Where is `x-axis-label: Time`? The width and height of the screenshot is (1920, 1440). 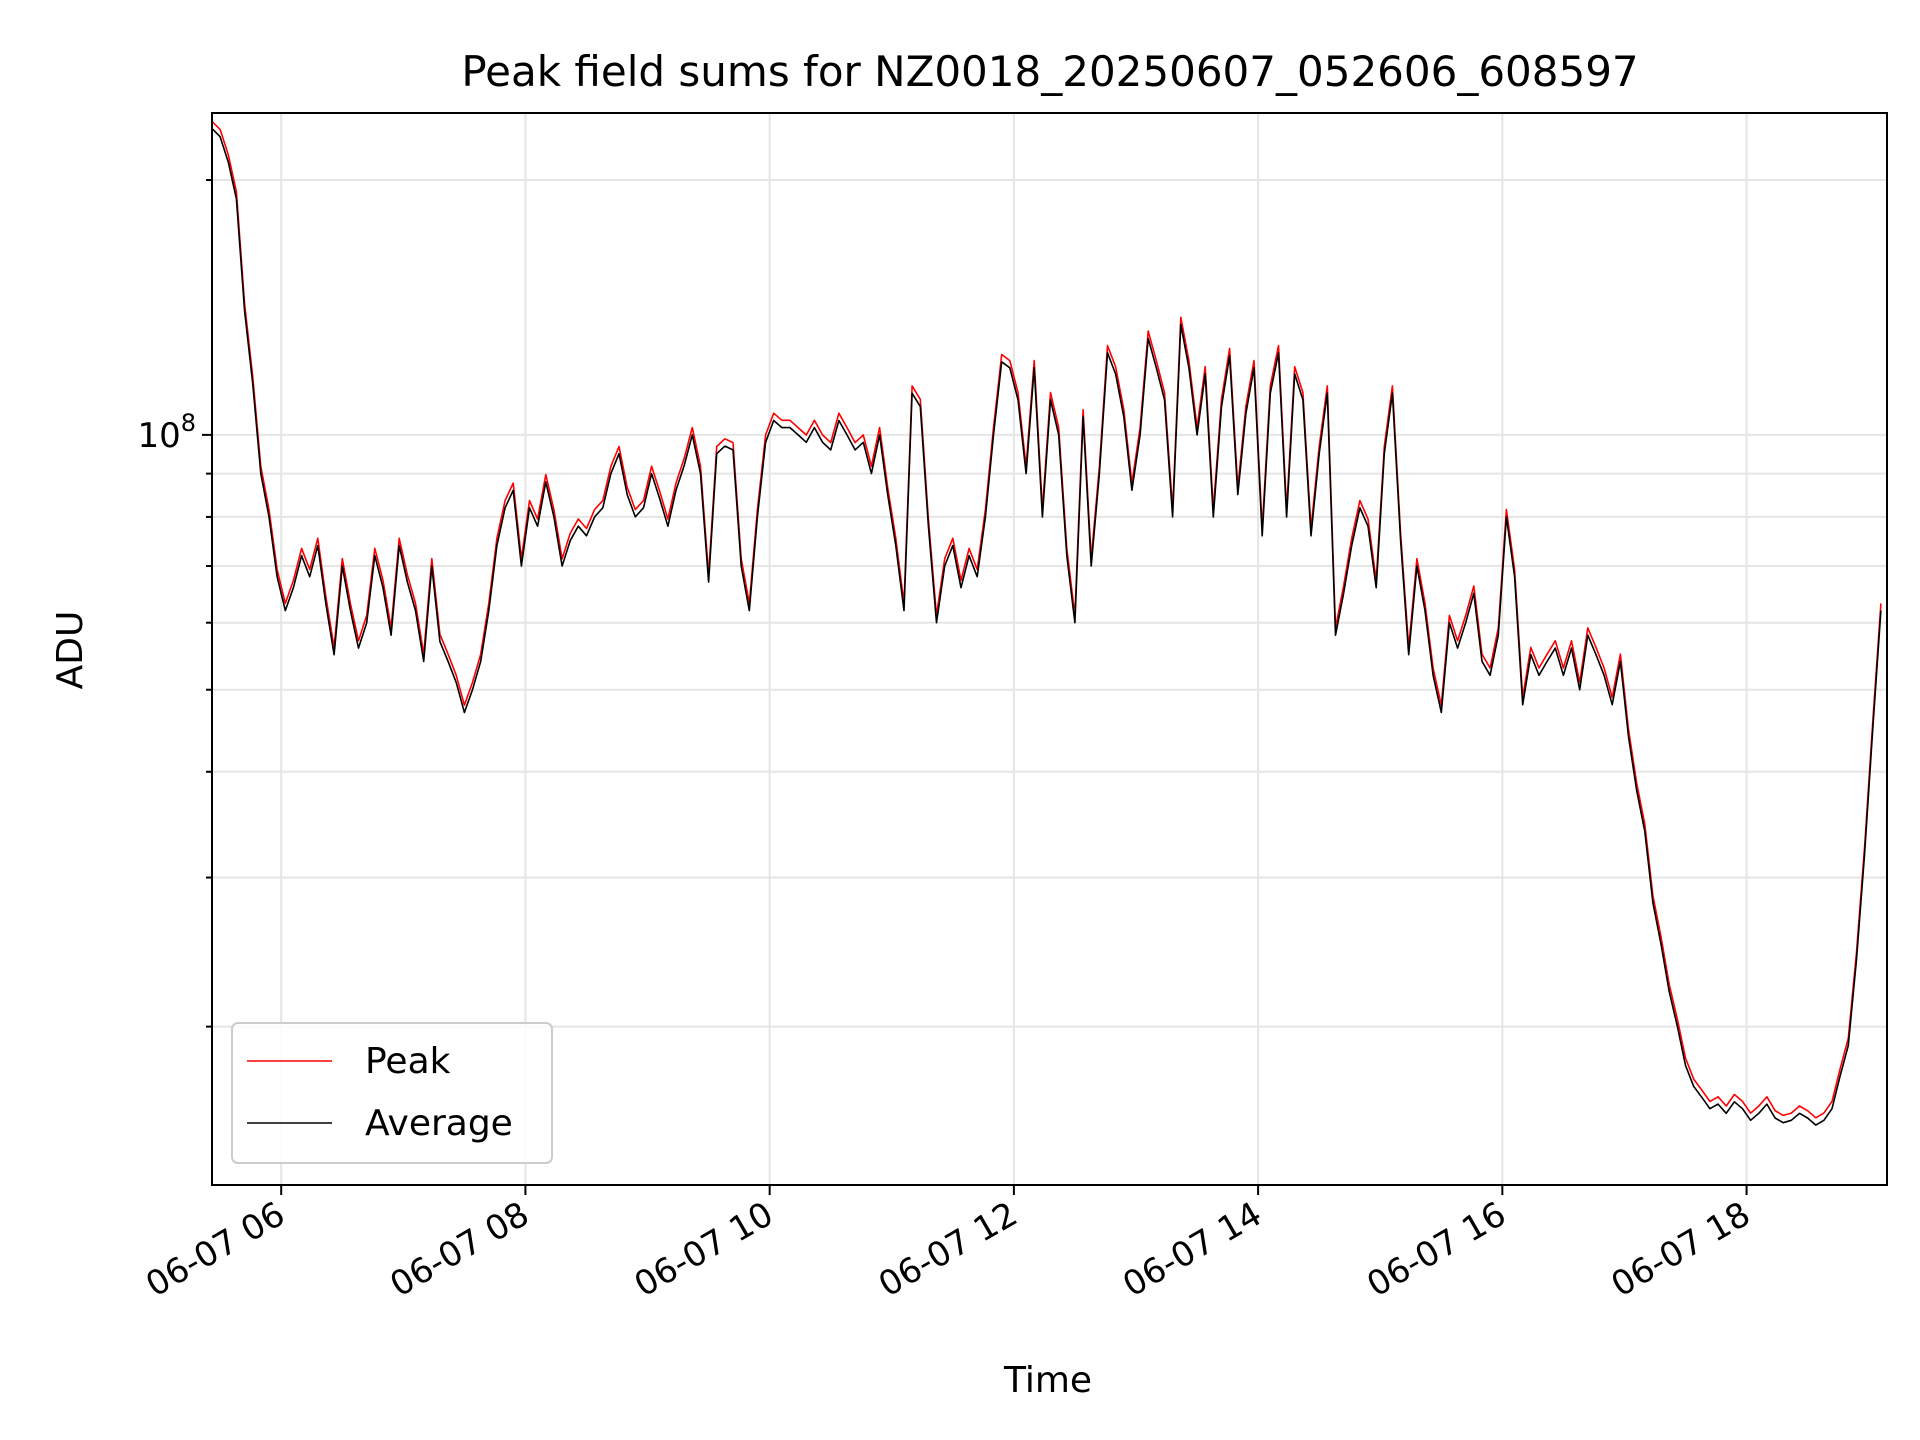 x-axis-label: Time is located at coordinates (1047, 1380).